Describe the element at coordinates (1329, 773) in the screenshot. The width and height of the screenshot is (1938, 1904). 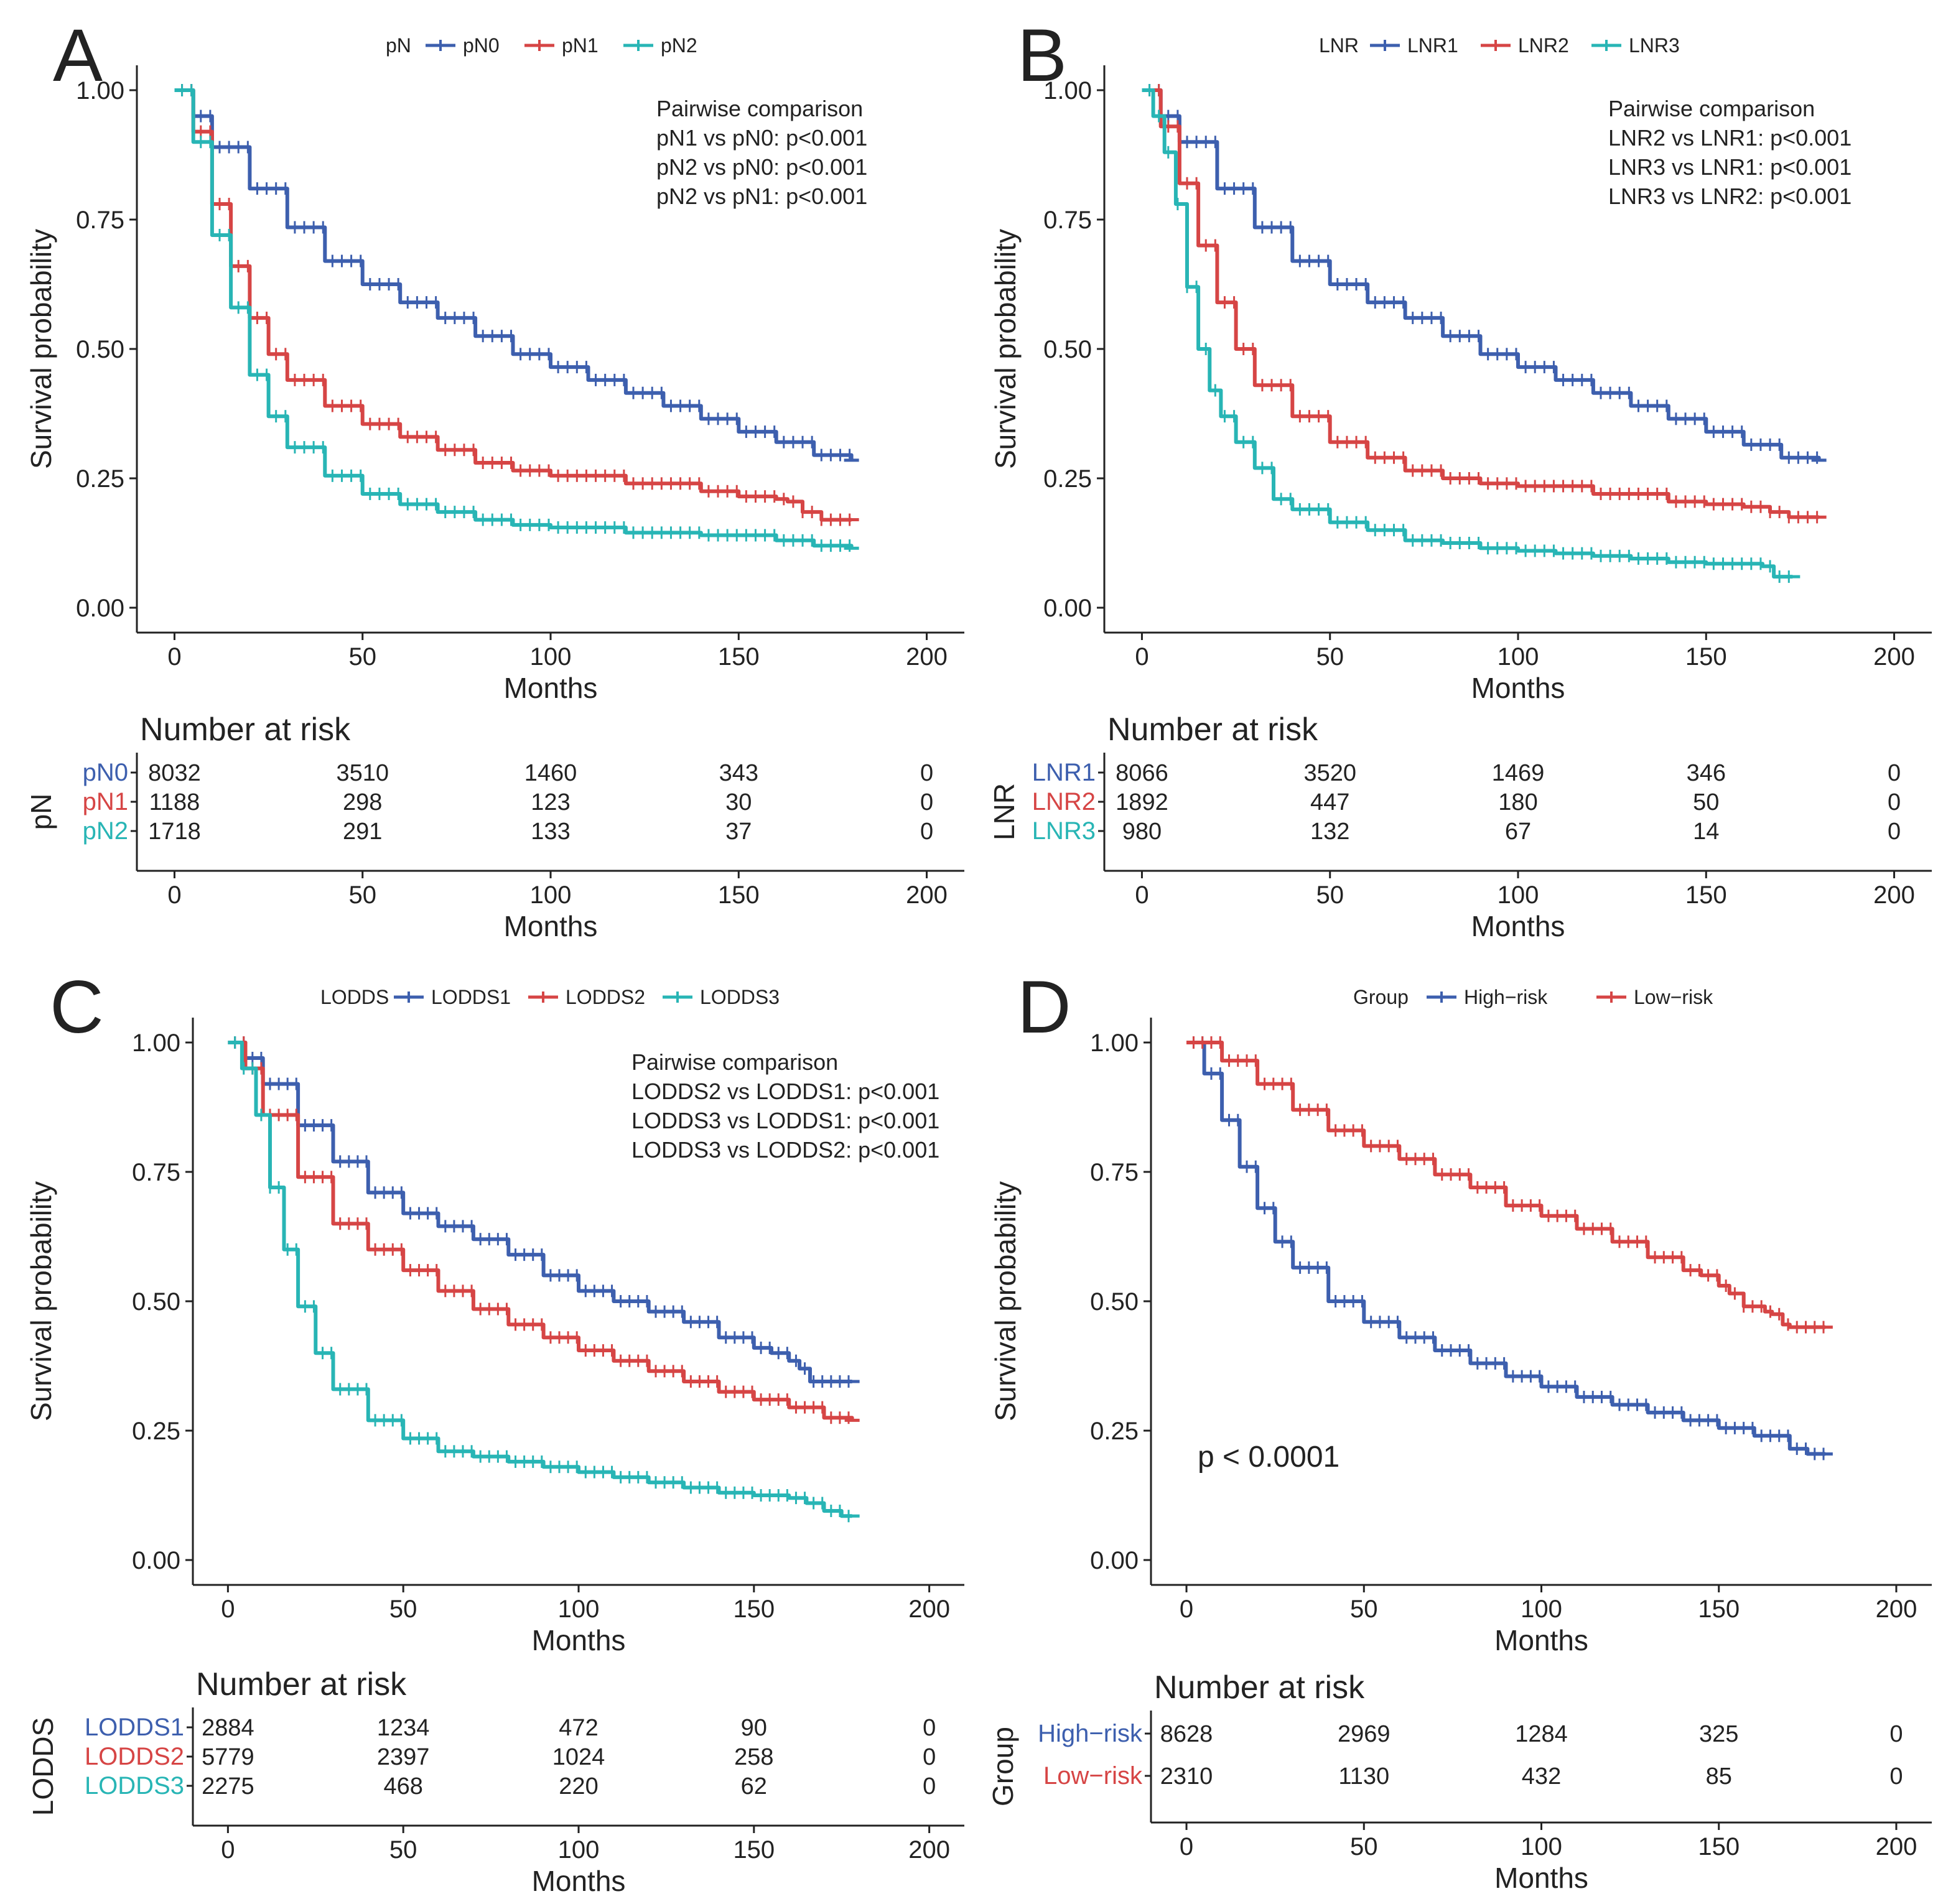
I see `risk-value: 3520` at that location.